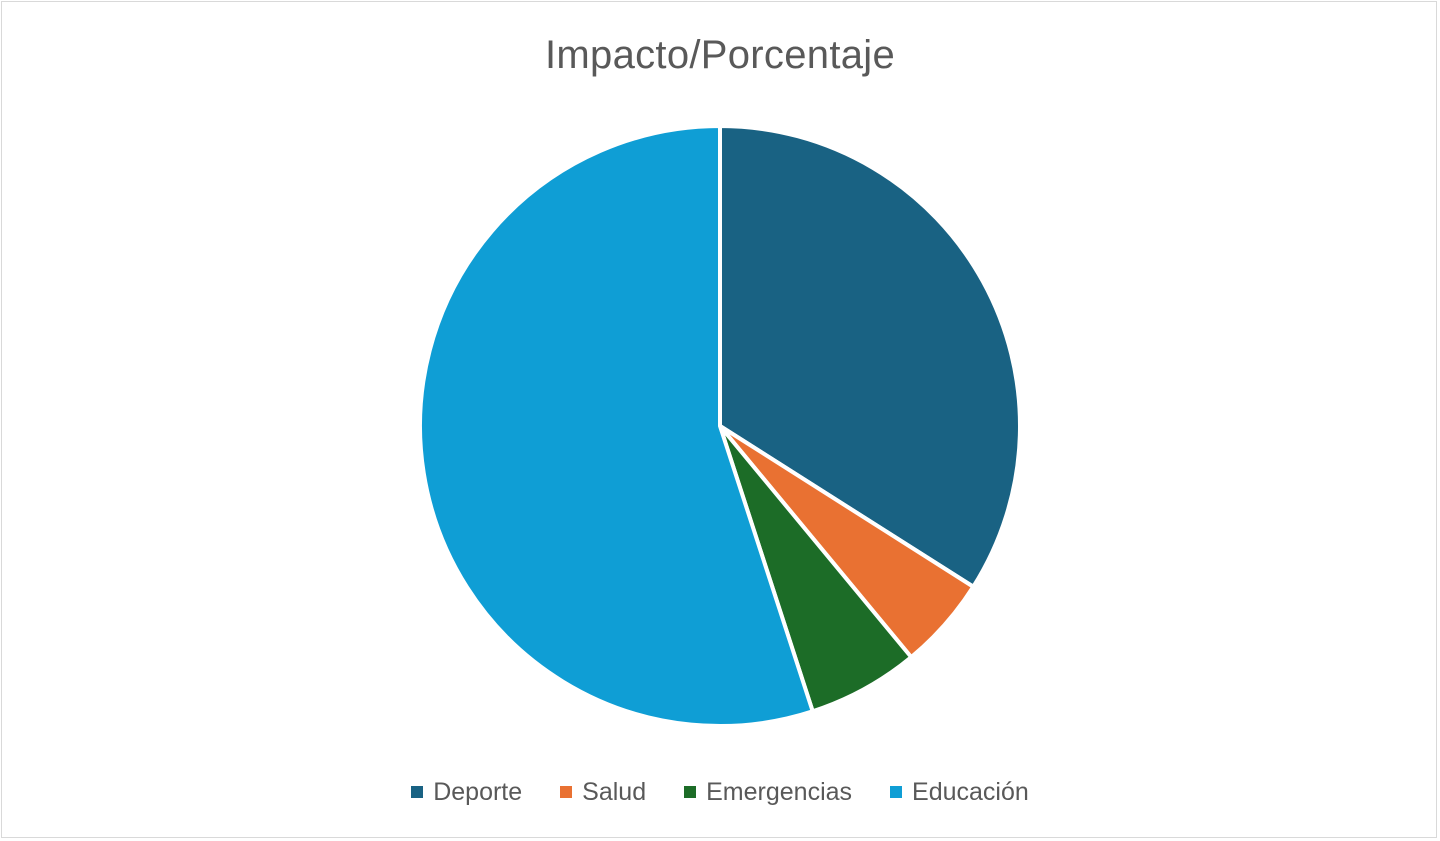 Image resolution: width=1440 pixels, height=841 pixels. What do you see at coordinates (720, 55) in the screenshot?
I see `chart-title: Impacto/Porcentaje` at bounding box center [720, 55].